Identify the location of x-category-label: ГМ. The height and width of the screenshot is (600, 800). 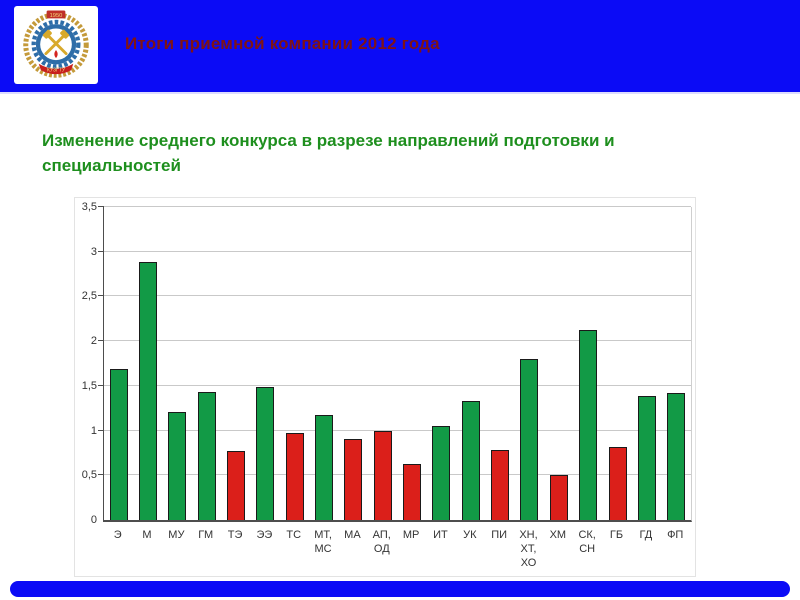
(206, 535).